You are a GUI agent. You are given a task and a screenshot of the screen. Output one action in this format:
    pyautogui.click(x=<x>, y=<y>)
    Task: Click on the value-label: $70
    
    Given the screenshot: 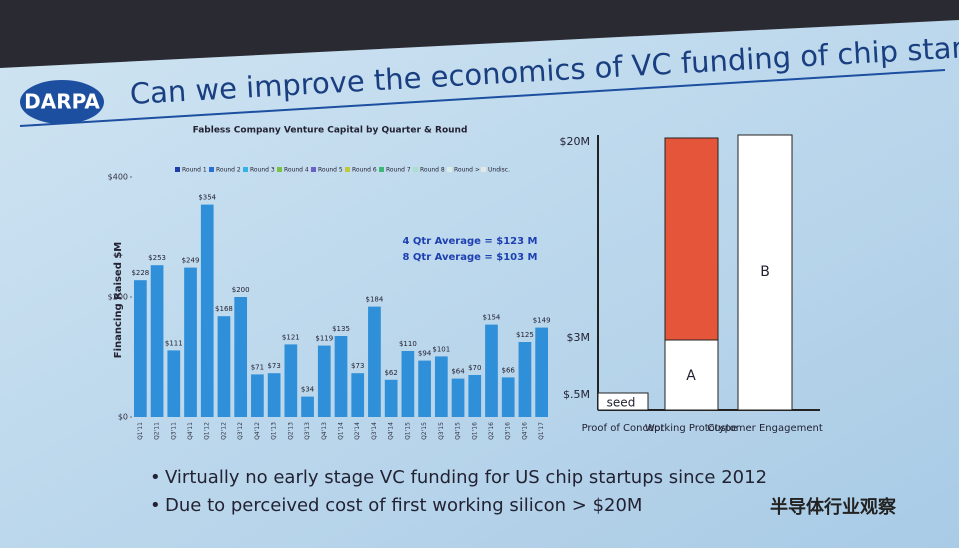 What is the action you would take?
    pyautogui.click(x=474, y=368)
    